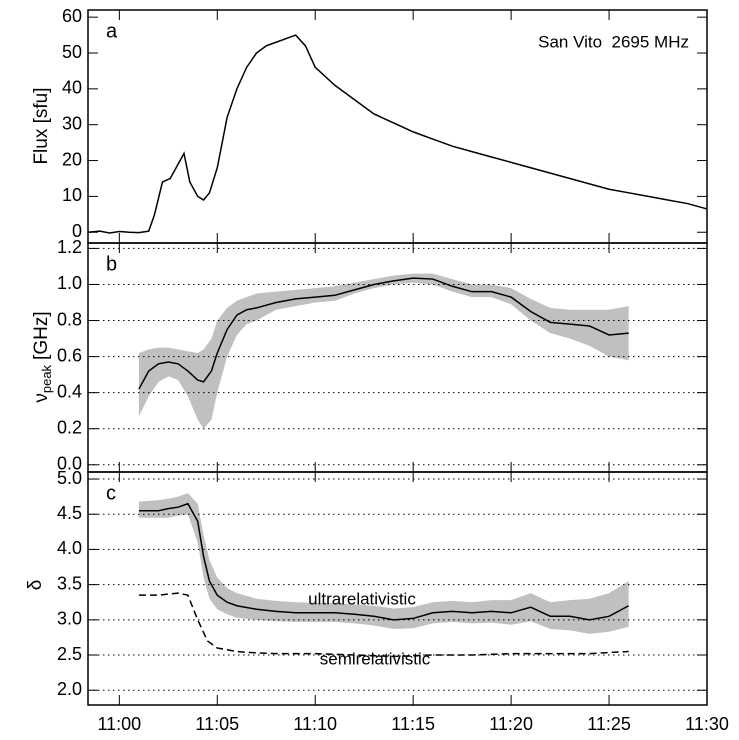 This screenshot has width=739, height=740. Describe the element at coordinates (315, 724) in the screenshot. I see `x-tick-label: 11:10` at that location.